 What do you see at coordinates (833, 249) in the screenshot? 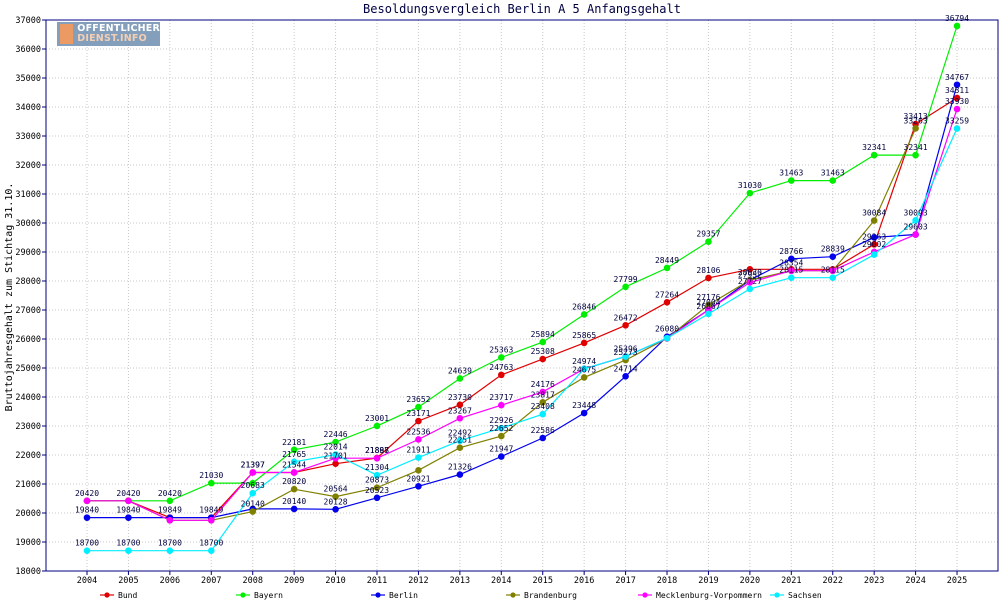
I see `data-label: 28839` at bounding box center [833, 249].